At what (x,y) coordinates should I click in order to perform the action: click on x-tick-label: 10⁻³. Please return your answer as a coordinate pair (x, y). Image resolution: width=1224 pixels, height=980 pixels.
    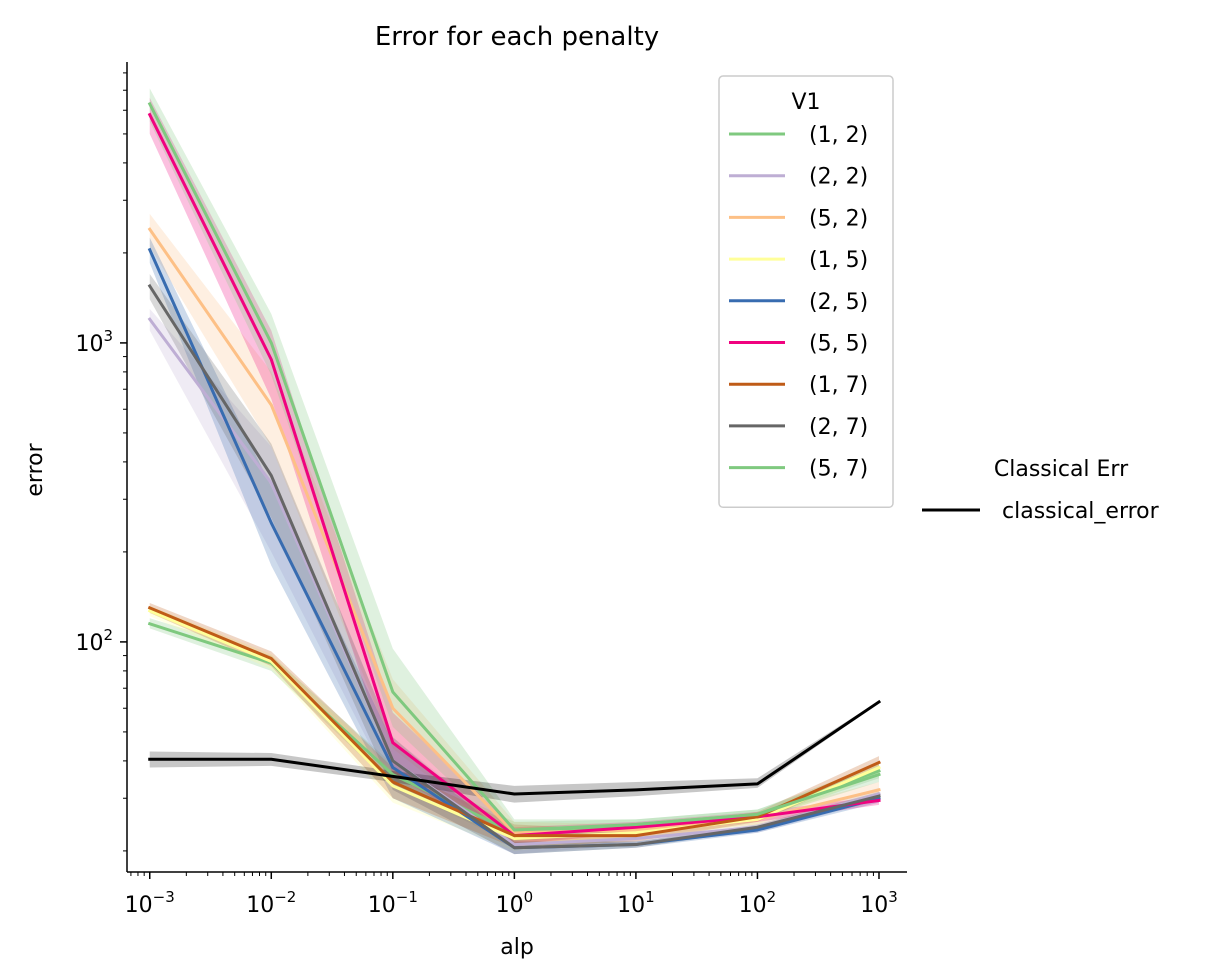
    Looking at the image, I should click on (150, 903).